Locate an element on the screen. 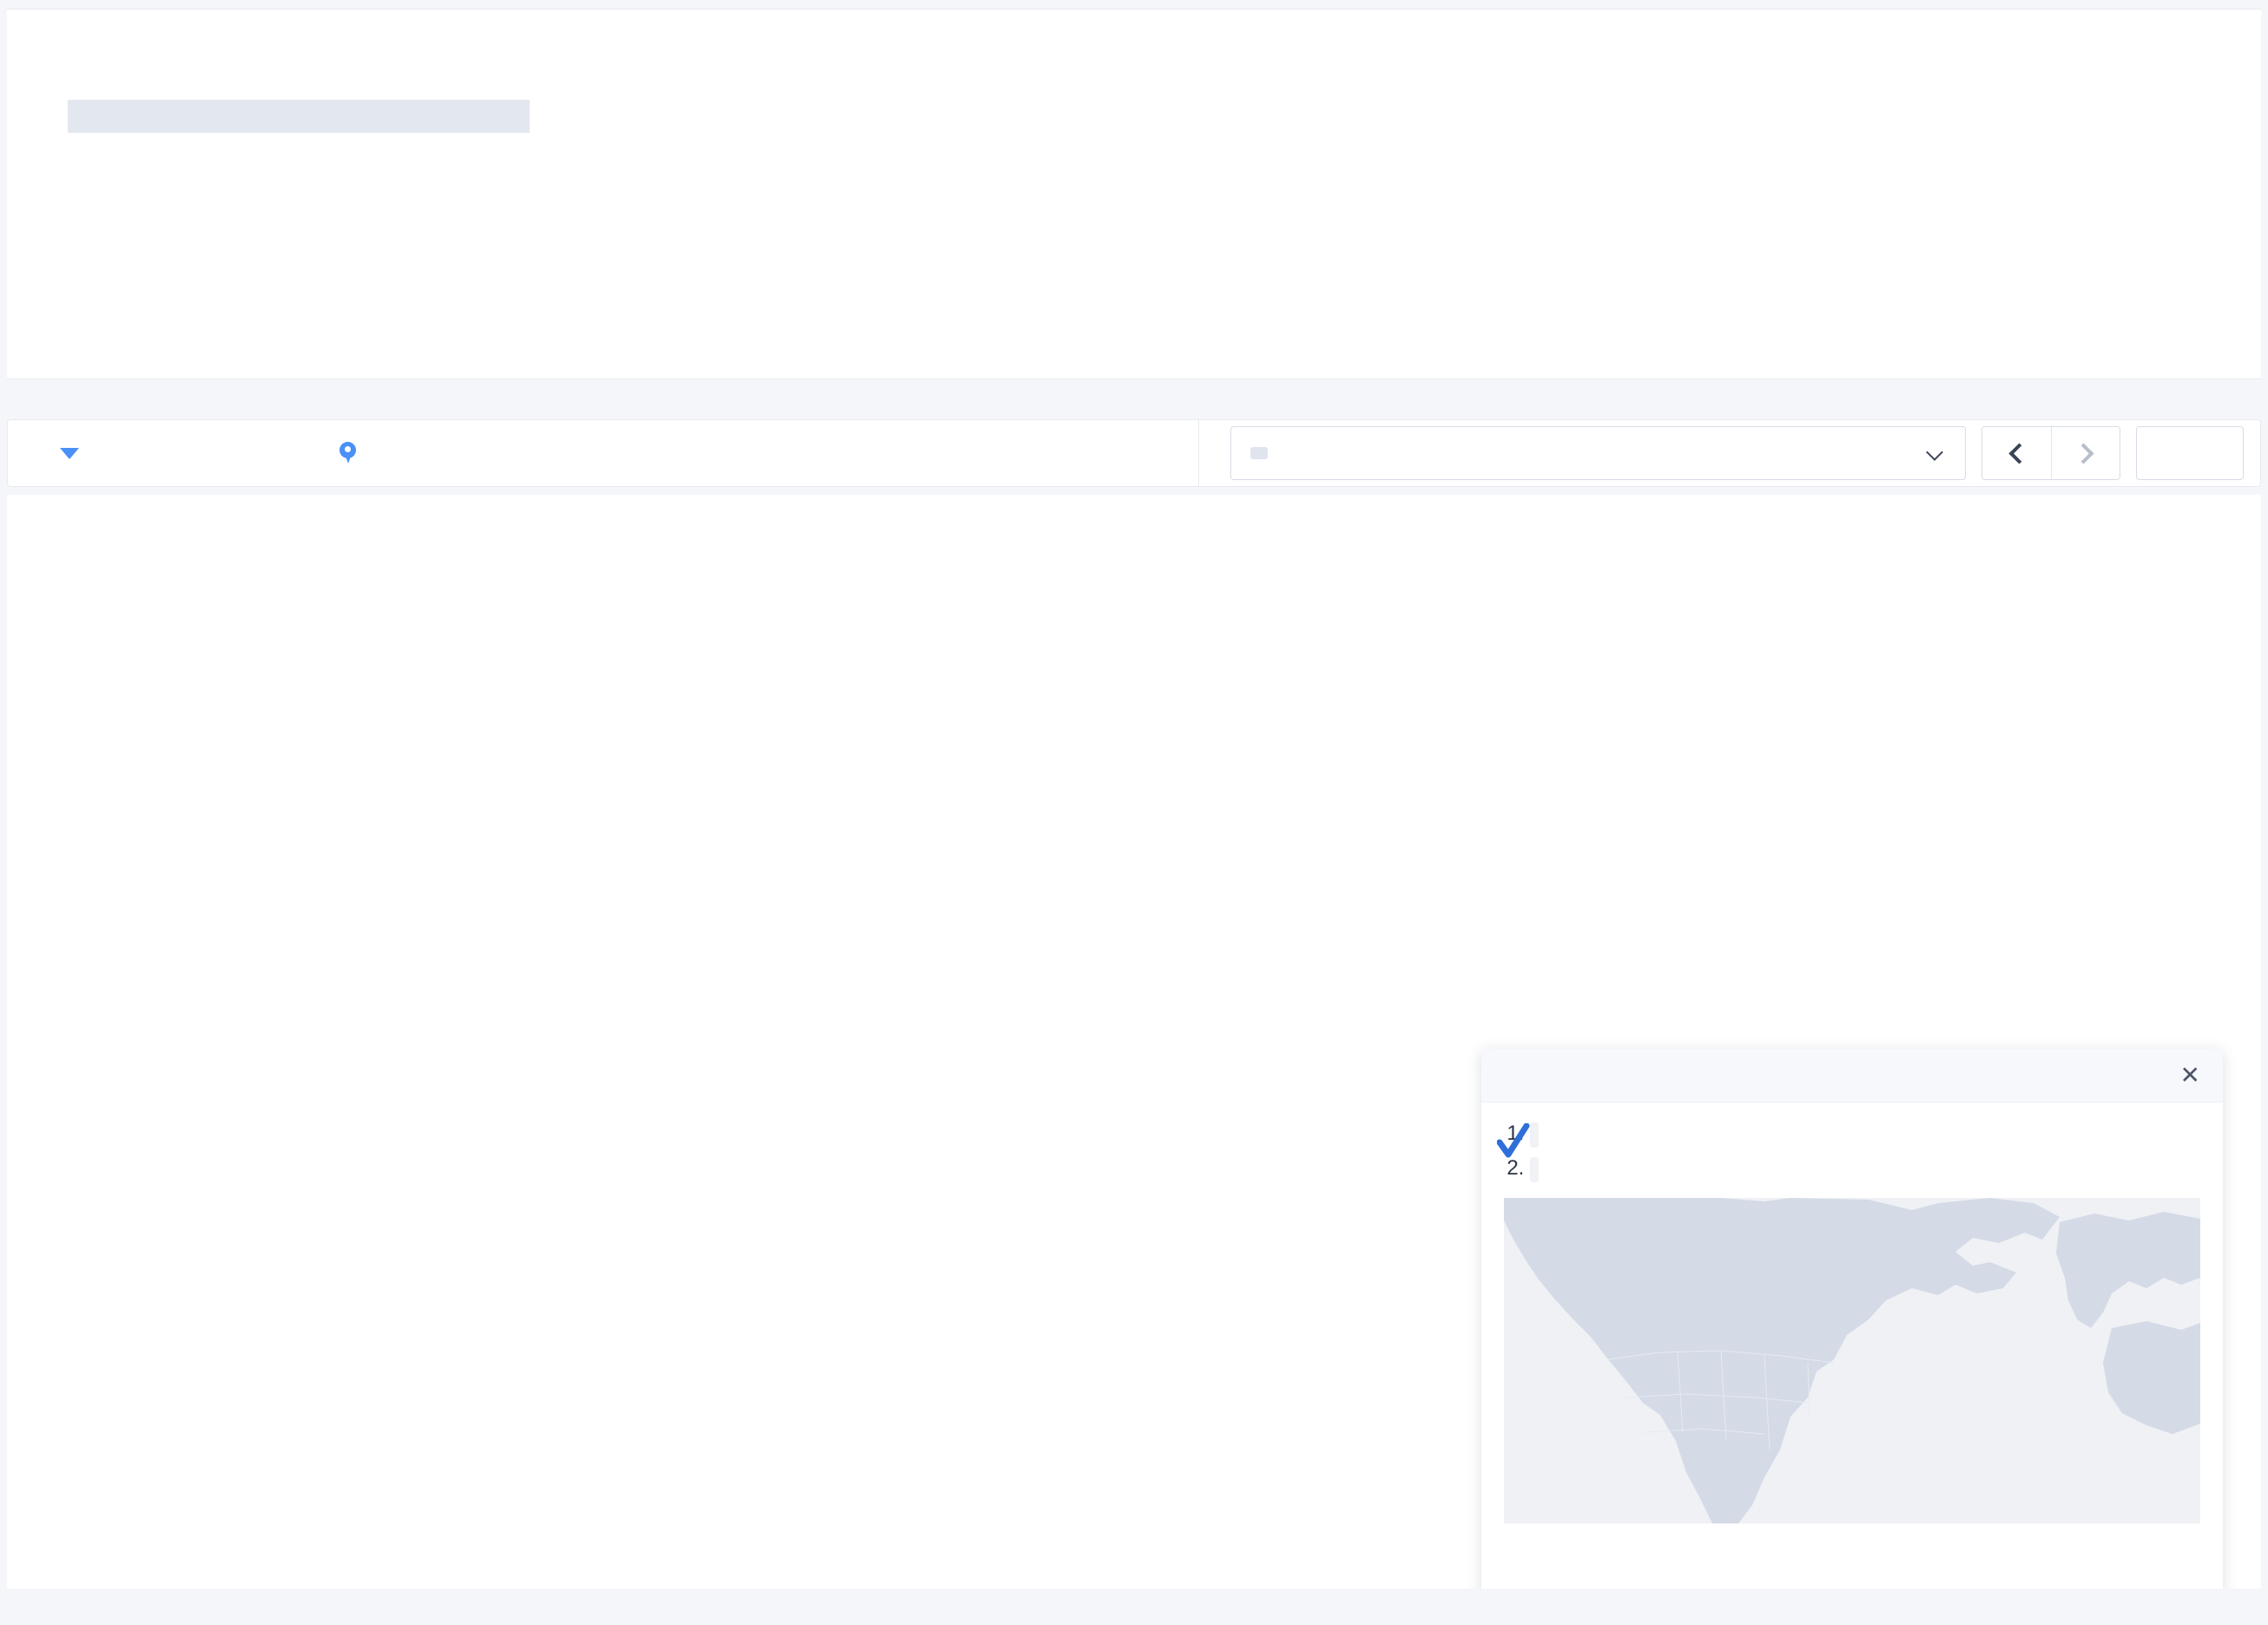 The width and height of the screenshot is (2268, 1625). capacity-bar-wrap is located at coordinates (299, 134).